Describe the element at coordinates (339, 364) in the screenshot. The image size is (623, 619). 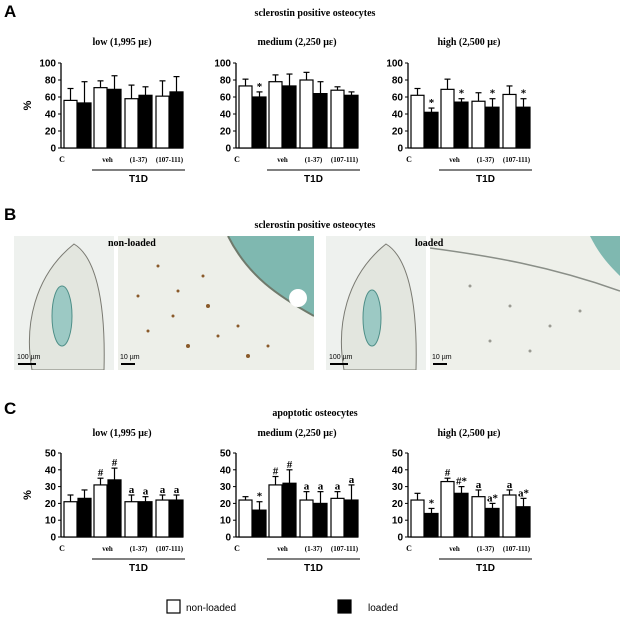
I see `scale-bar-100-right` at that location.